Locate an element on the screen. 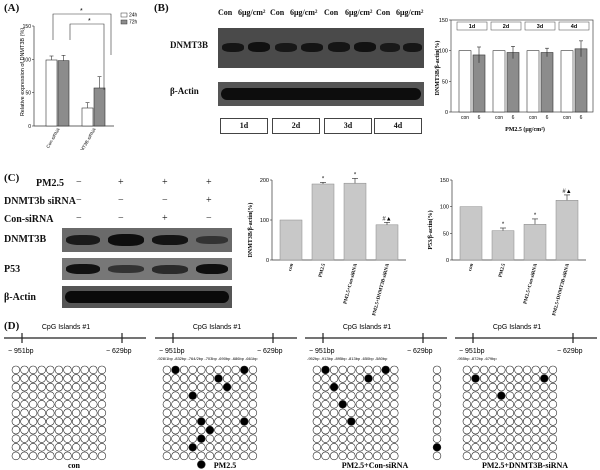 Image resolution: width=600 pixels, height=470 pixels. legend-swatch-24h is located at coordinates (124, 15).